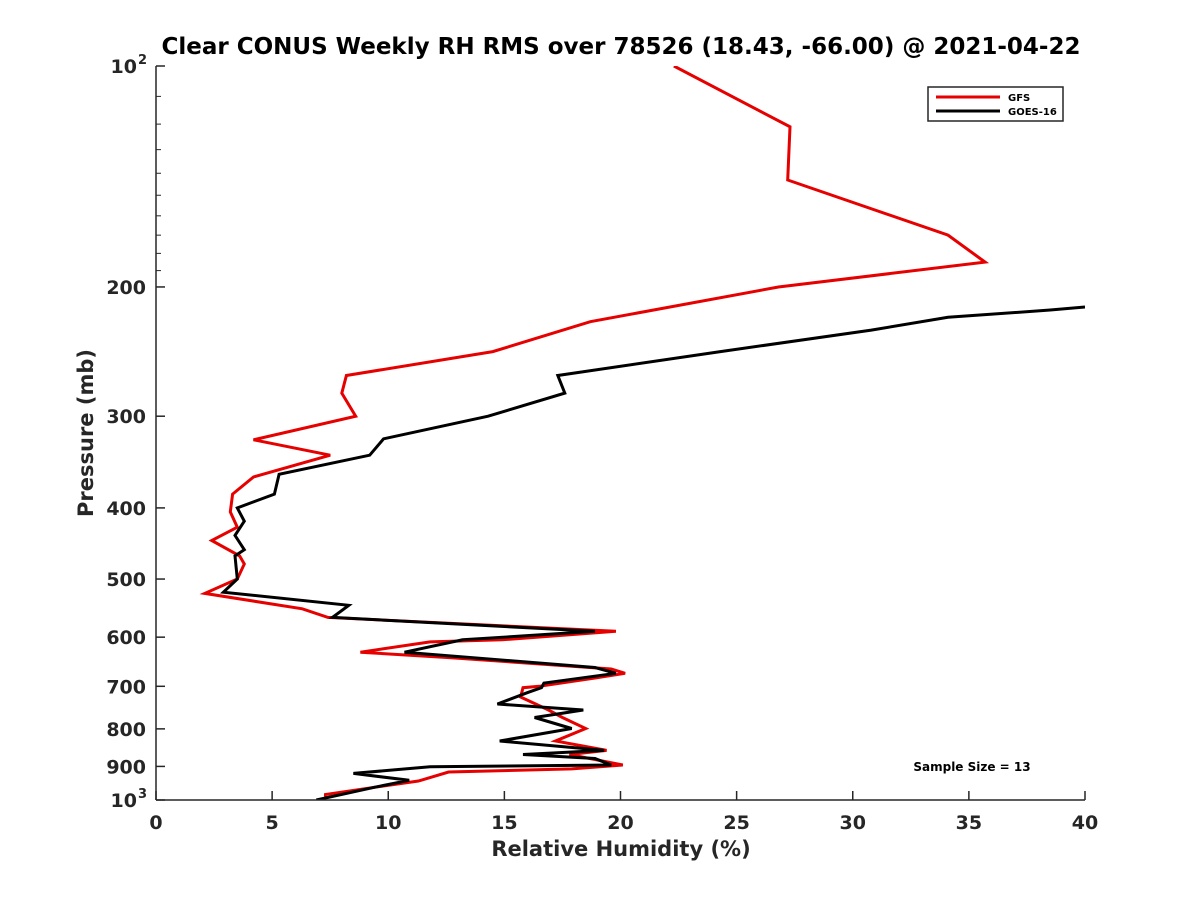  Describe the element at coordinates (1019, 98) in the screenshot. I see `legend-entry-label: GFS` at that location.